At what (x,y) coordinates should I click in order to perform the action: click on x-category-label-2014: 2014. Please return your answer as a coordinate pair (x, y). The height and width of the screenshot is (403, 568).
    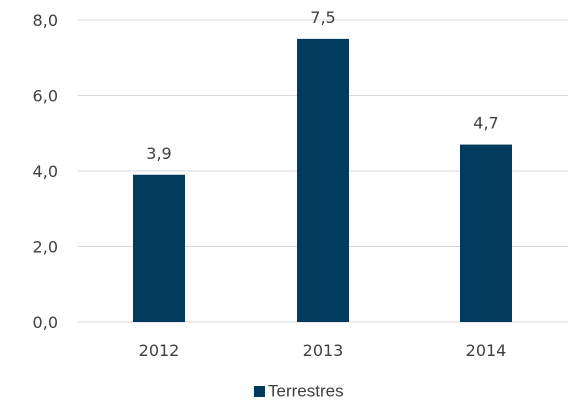
    Looking at the image, I should click on (486, 350).